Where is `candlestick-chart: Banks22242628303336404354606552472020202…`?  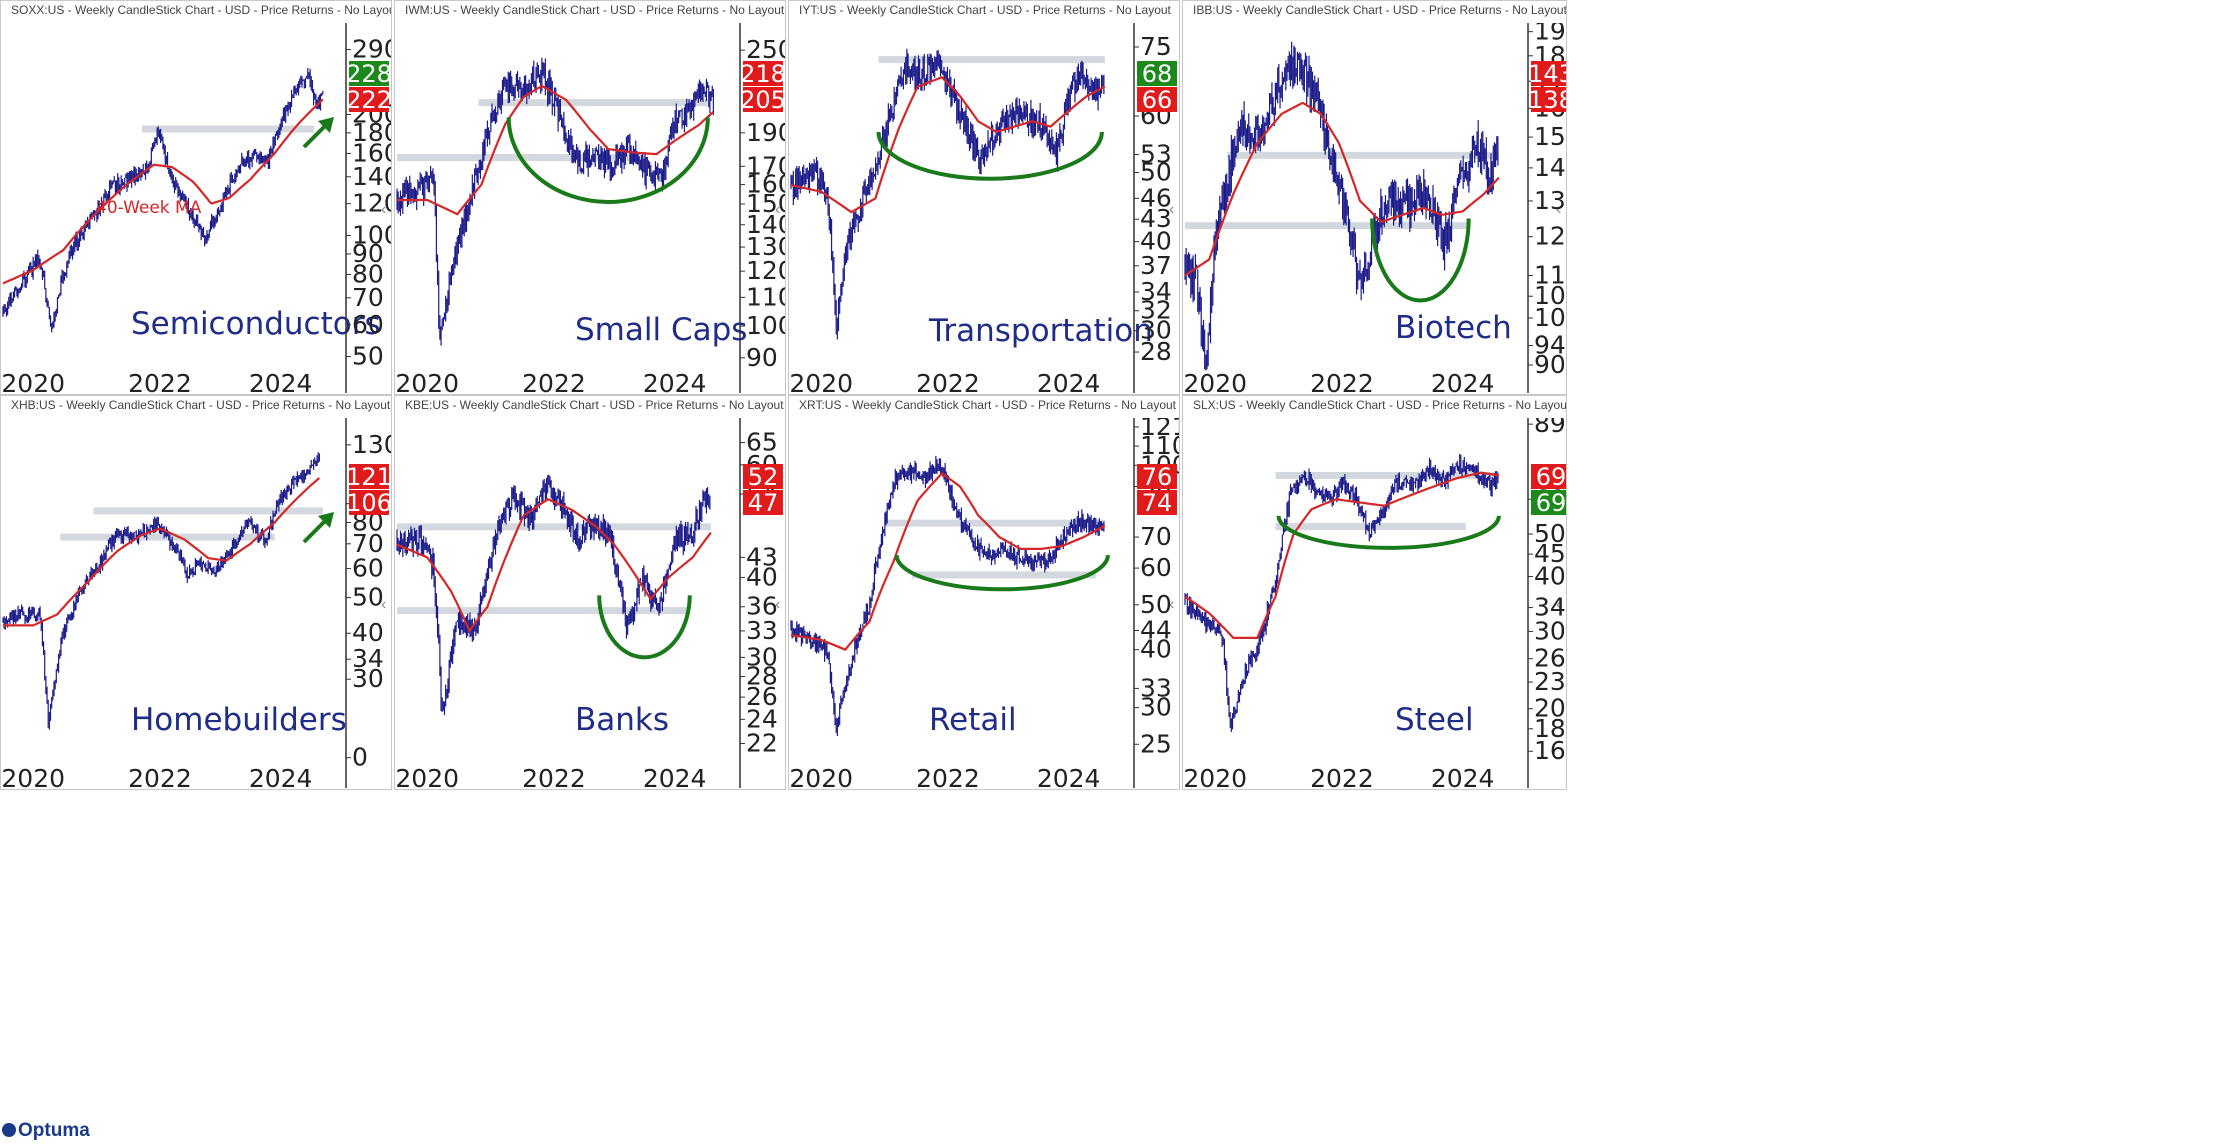 candlestick-chart: Banks22242628303336404354606552472020202… is located at coordinates (589, 603).